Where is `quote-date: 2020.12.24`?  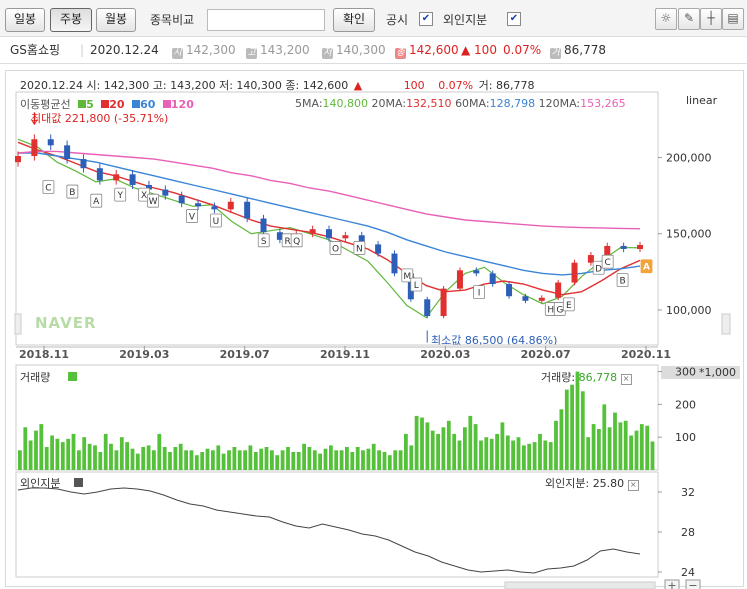
quote-date: 2020.12.24 is located at coordinates (124, 50).